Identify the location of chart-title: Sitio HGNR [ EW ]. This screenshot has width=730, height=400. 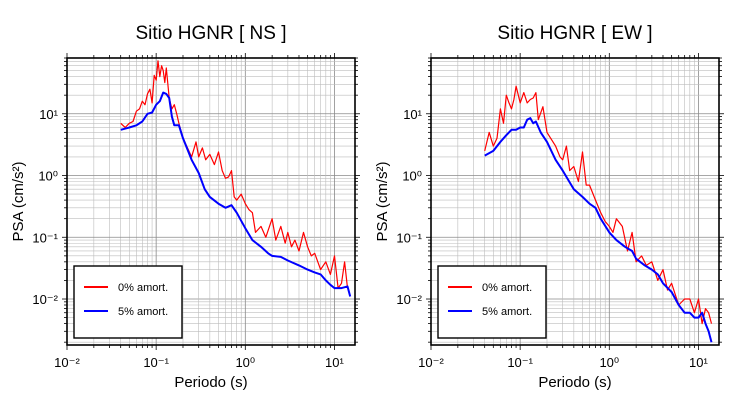
(574, 33).